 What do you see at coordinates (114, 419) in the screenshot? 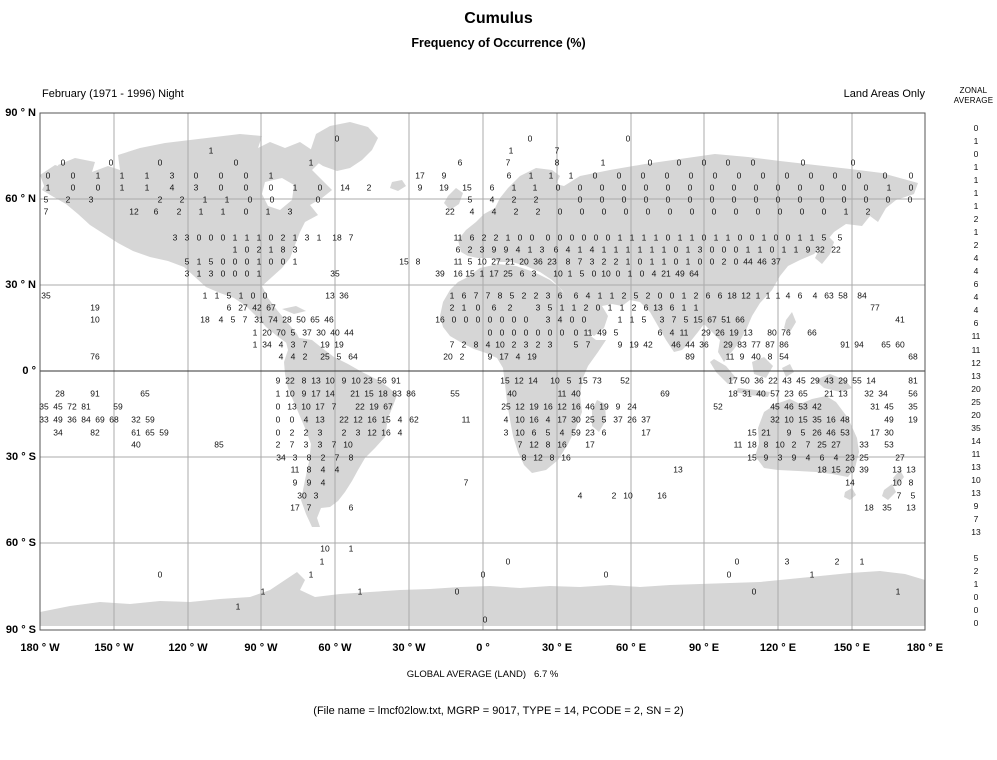
I see `map-value: 68` at bounding box center [114, 419].